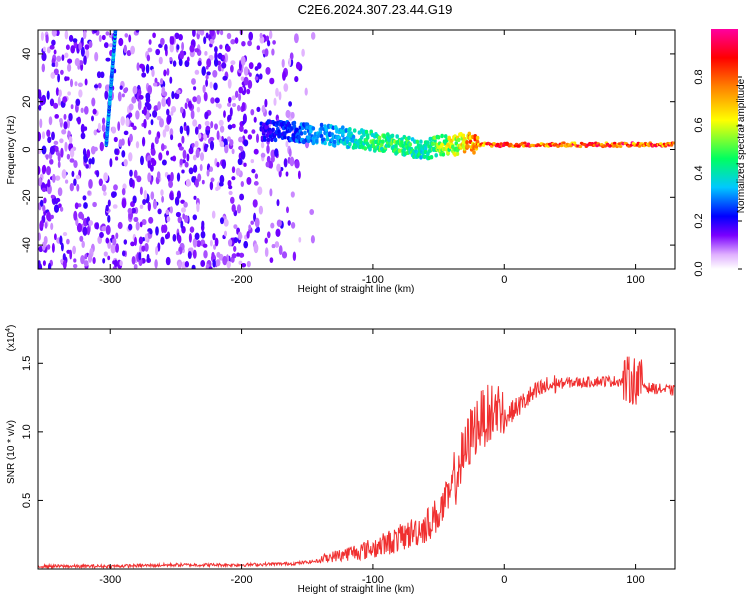 This screenshot has width=750, height=600. Describe the element at coordinates (699, 268) in the screenshot. I see `colorbar-tick-label: 0.0` at that location.